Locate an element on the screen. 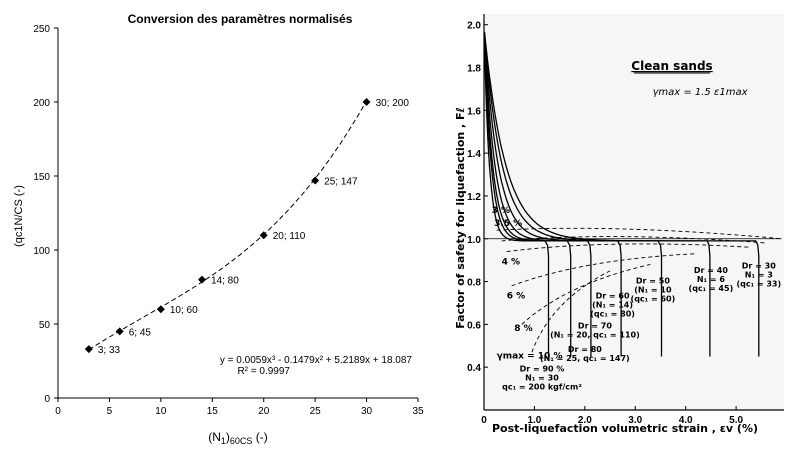  right-y-tick-label: 1.0 is located at coordinates (474, 240).